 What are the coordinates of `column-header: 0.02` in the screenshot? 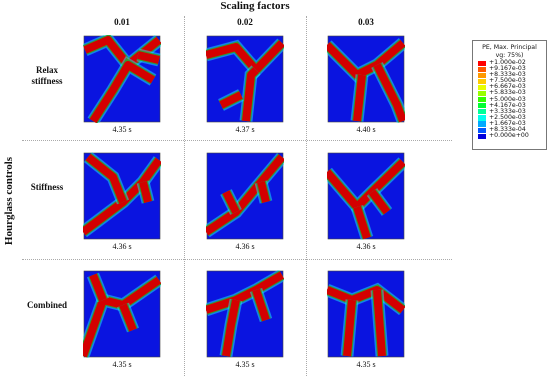 It's located at (245, 22).